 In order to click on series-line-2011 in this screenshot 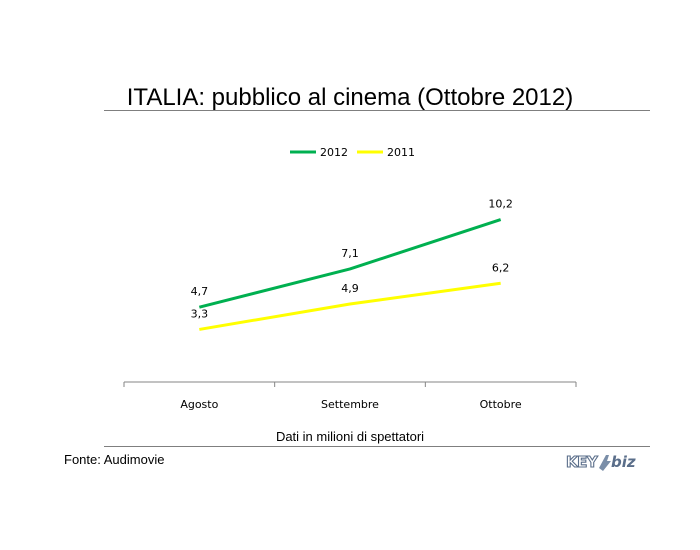, I will do `click(350, 306)`.